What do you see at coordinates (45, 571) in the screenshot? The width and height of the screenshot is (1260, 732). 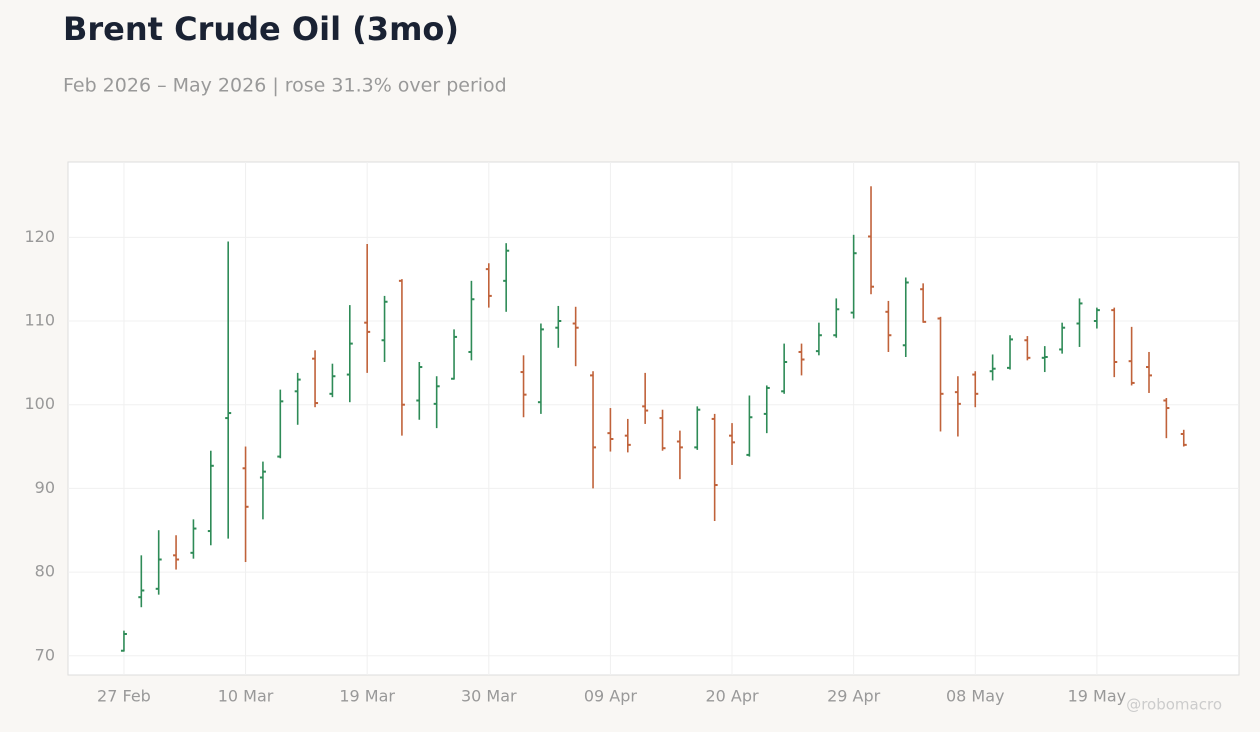 I see `y-tick-label: 80` at bounding box center [45, 571].